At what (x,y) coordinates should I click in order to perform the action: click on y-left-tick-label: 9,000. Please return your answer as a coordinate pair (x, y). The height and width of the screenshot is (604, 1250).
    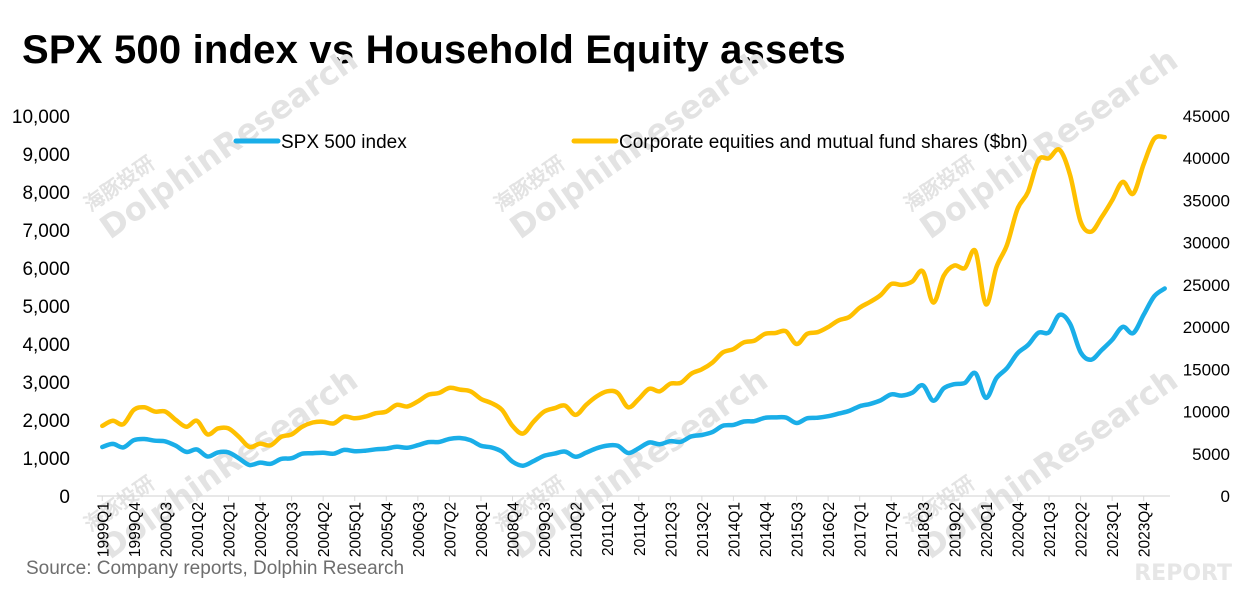
    Looking at the image, I should click on (46, 155).